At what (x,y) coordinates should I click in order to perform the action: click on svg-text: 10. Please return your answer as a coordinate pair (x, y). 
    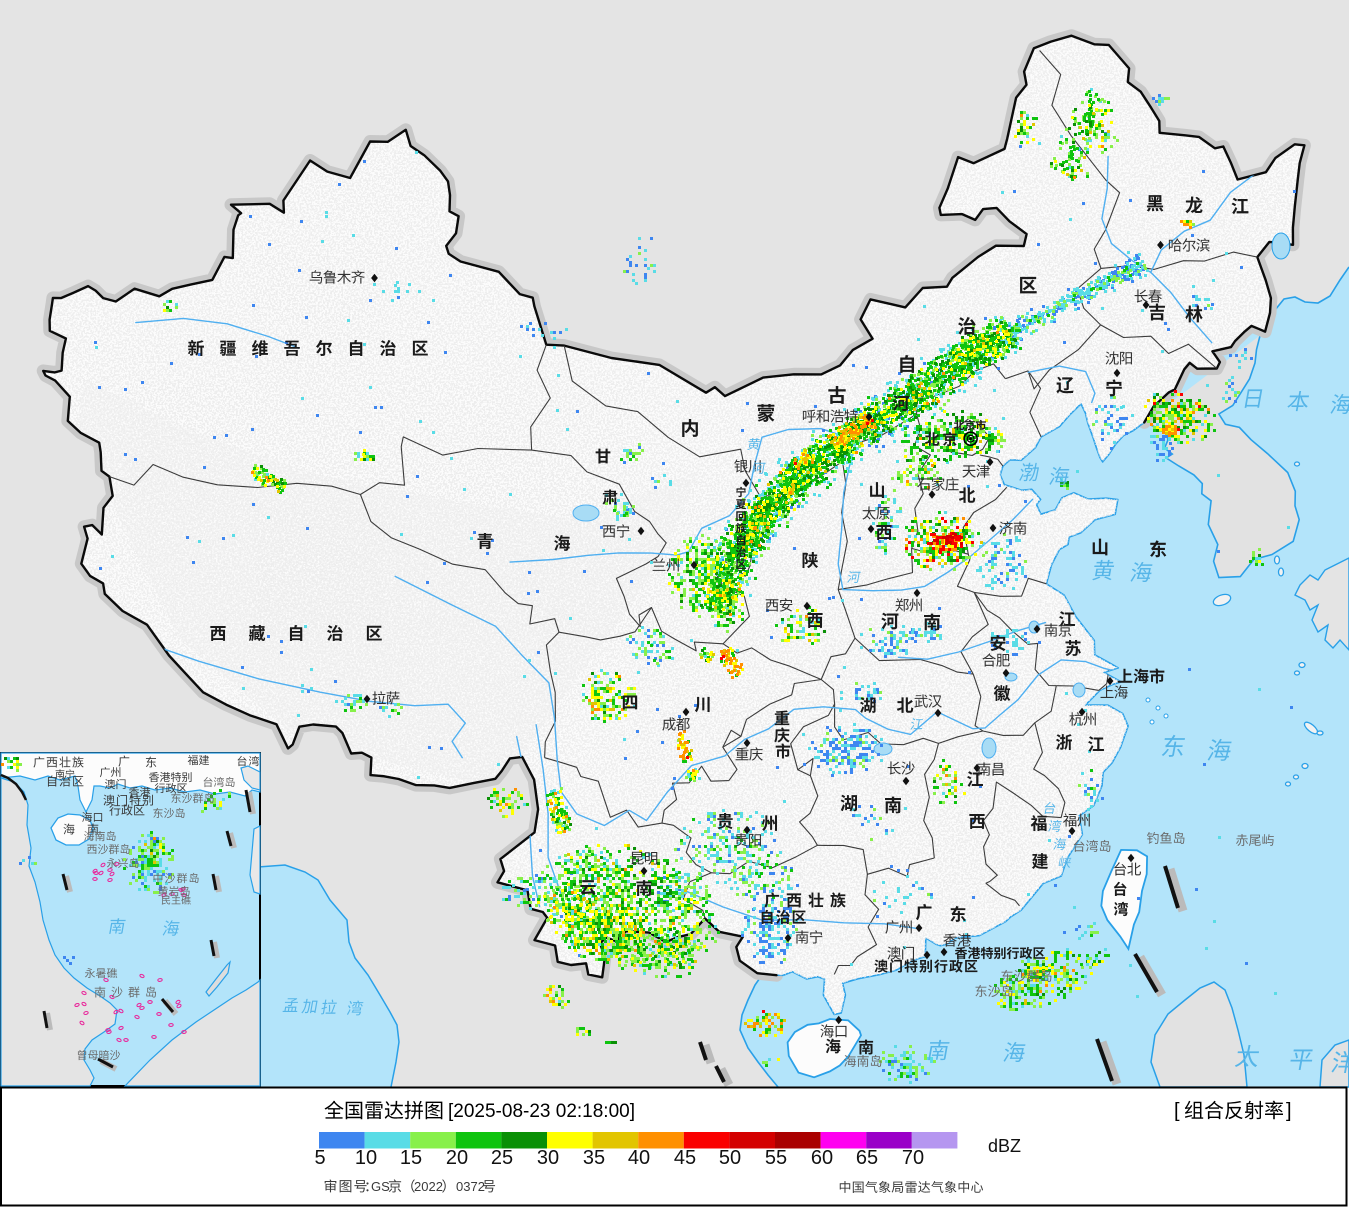
    Looking at the image, I should click on (366, 1158).